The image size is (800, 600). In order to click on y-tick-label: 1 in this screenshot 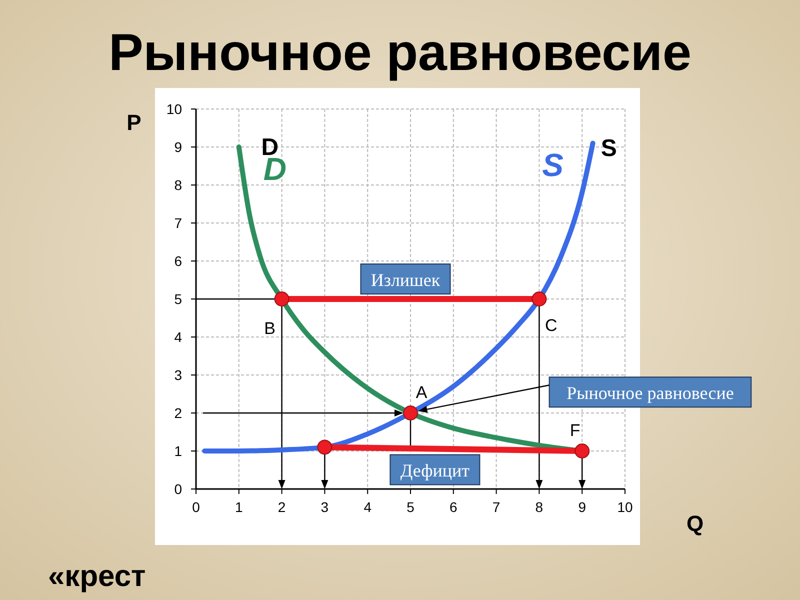, I will do `click(178, 451)`.